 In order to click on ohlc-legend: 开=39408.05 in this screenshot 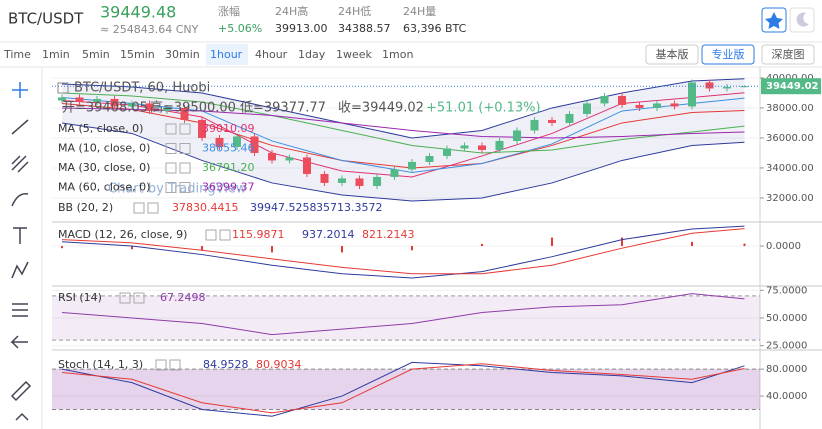, I will do `click(105, 108)`.